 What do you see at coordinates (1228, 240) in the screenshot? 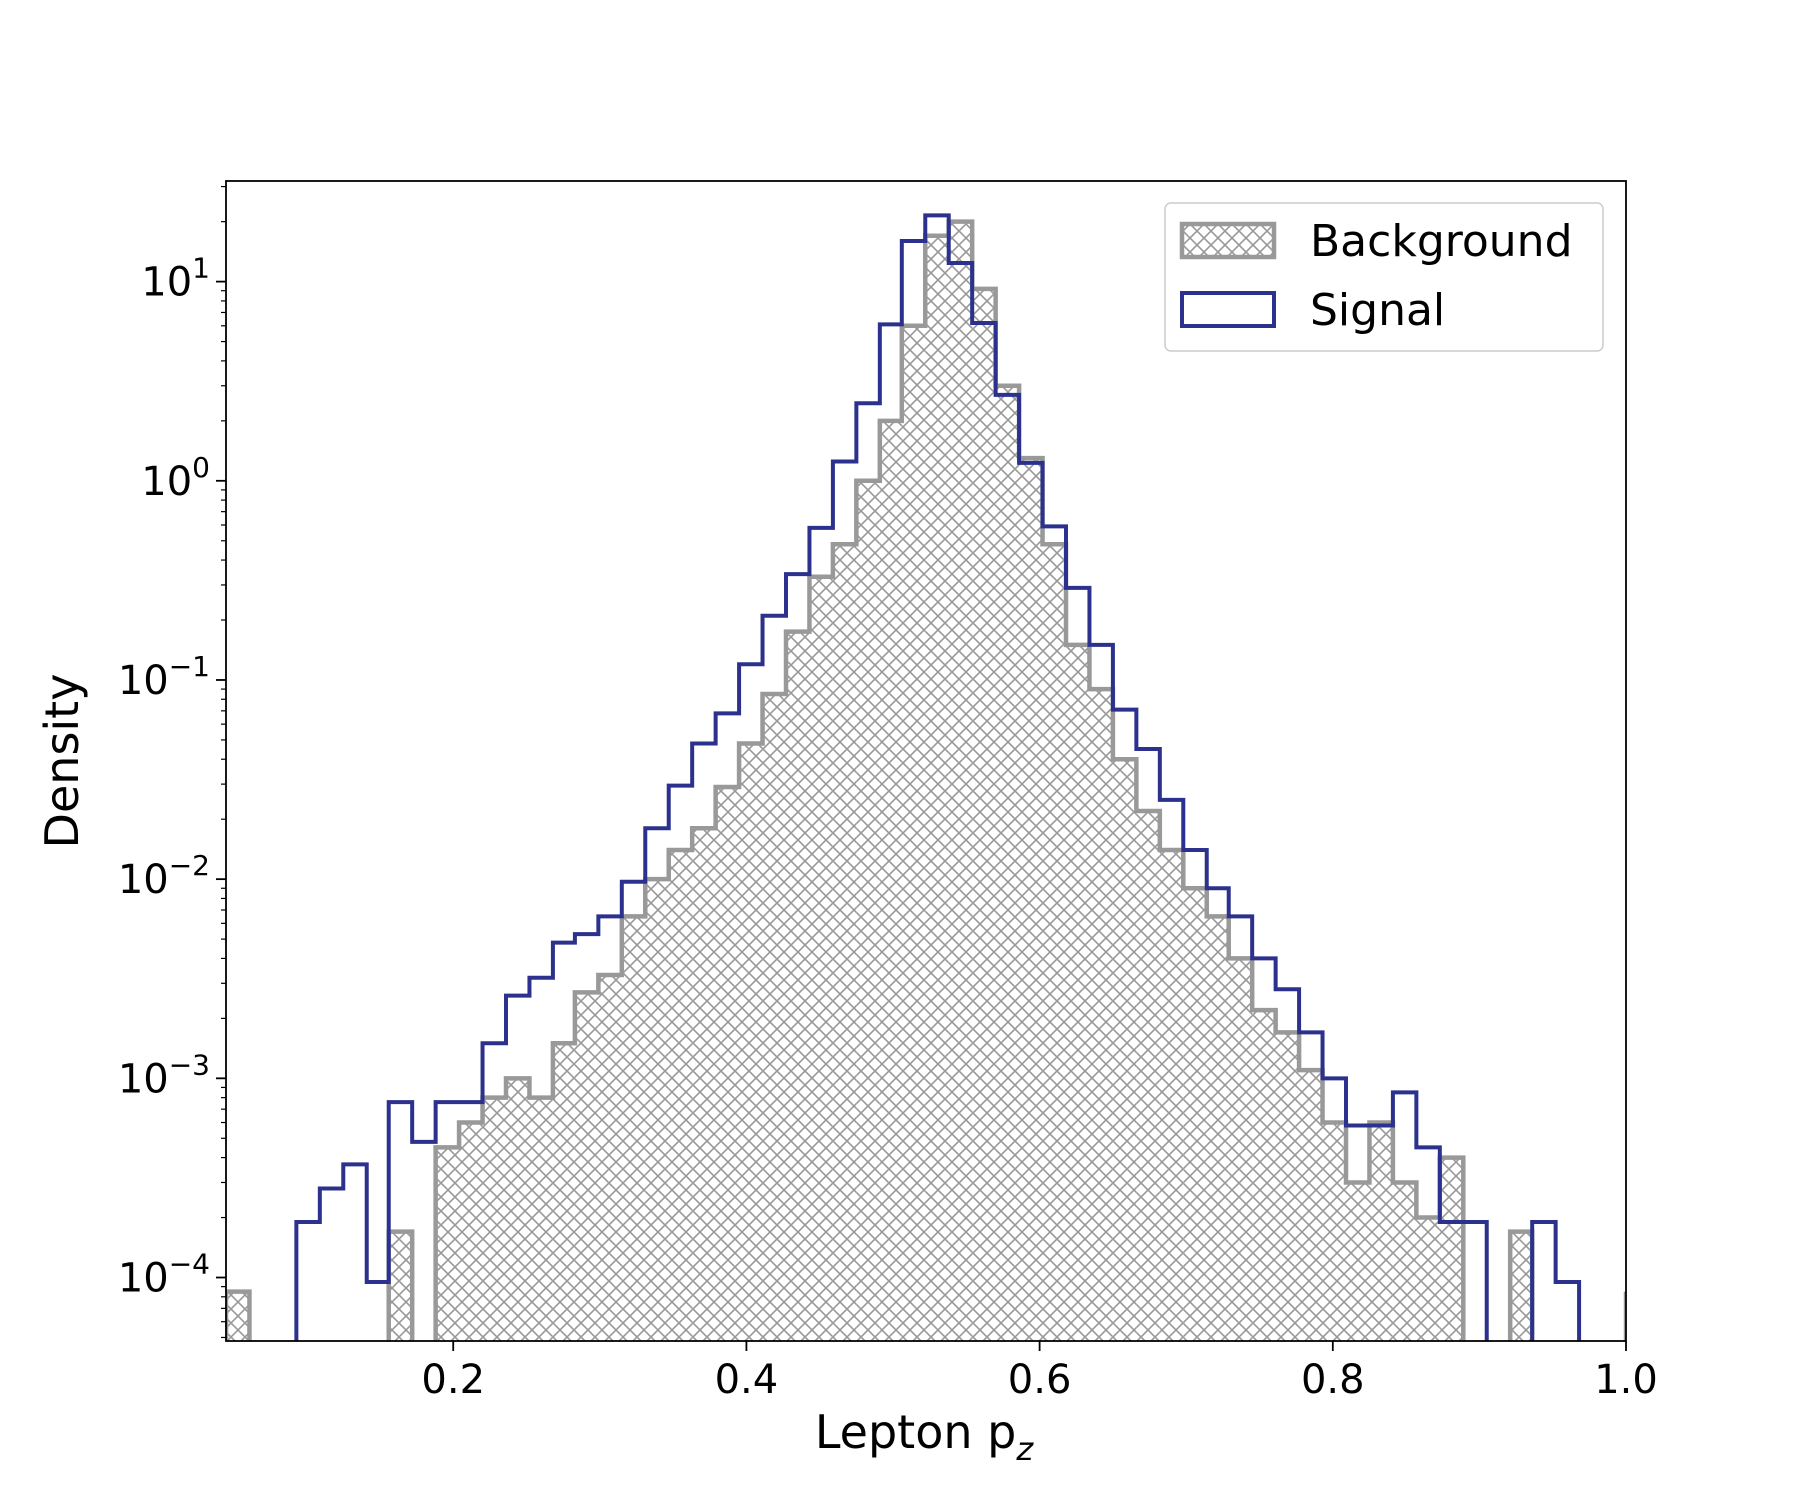
I see `legend-swatch-background` at bounding box center [1228, 240].